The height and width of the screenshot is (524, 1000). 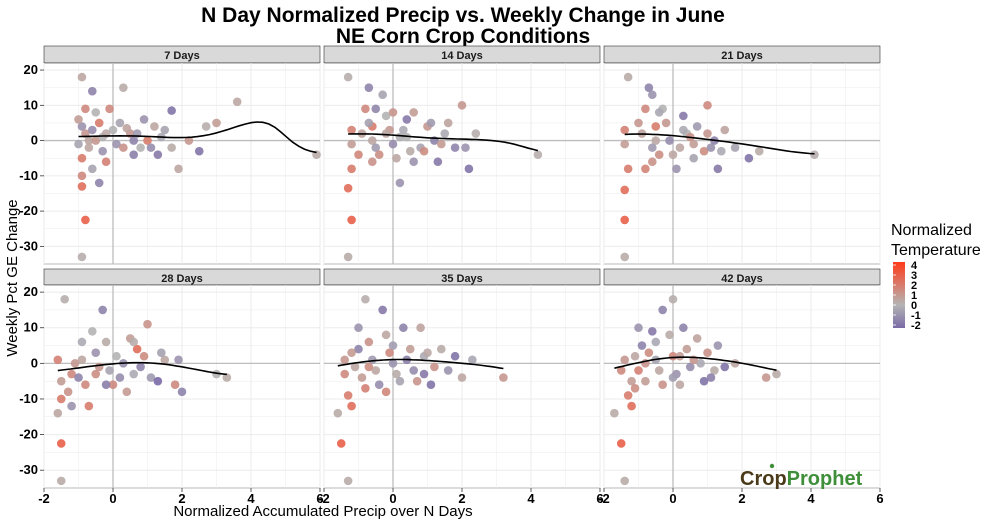 I want to click on cropprophet-logo: CropProphet, so click(x=801, y=476).